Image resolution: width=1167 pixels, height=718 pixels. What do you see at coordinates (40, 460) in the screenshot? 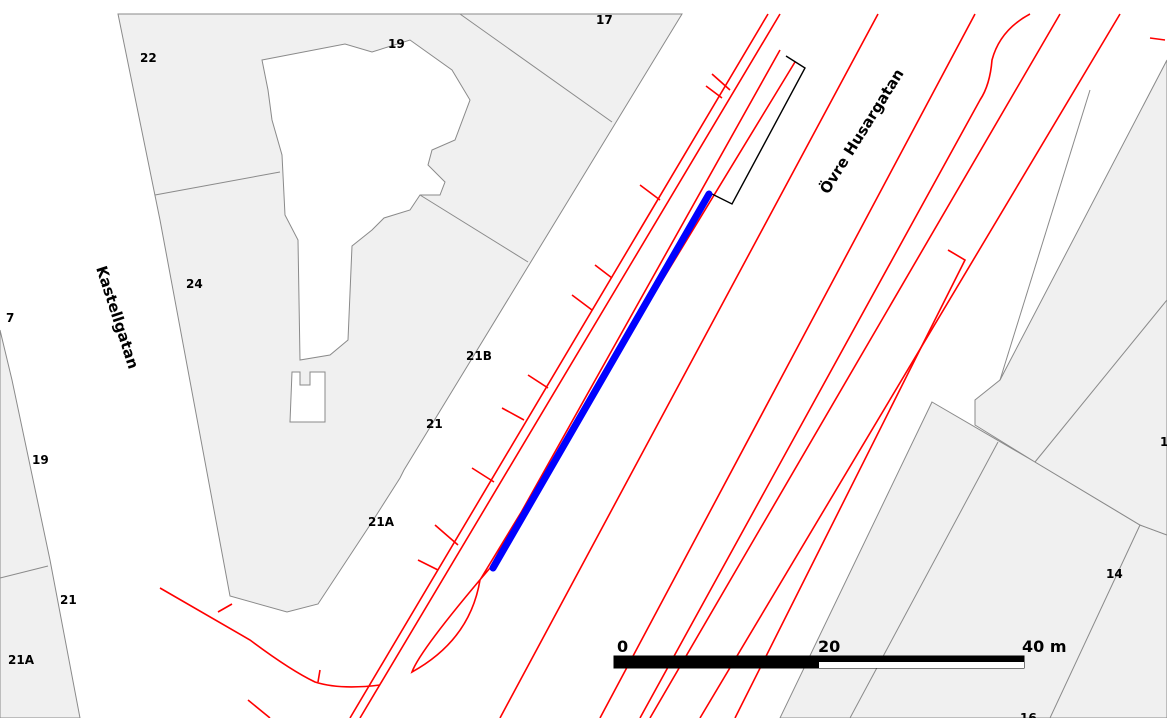
I see `parcel-label-19-left: 19` at bounding box center [40, 460].